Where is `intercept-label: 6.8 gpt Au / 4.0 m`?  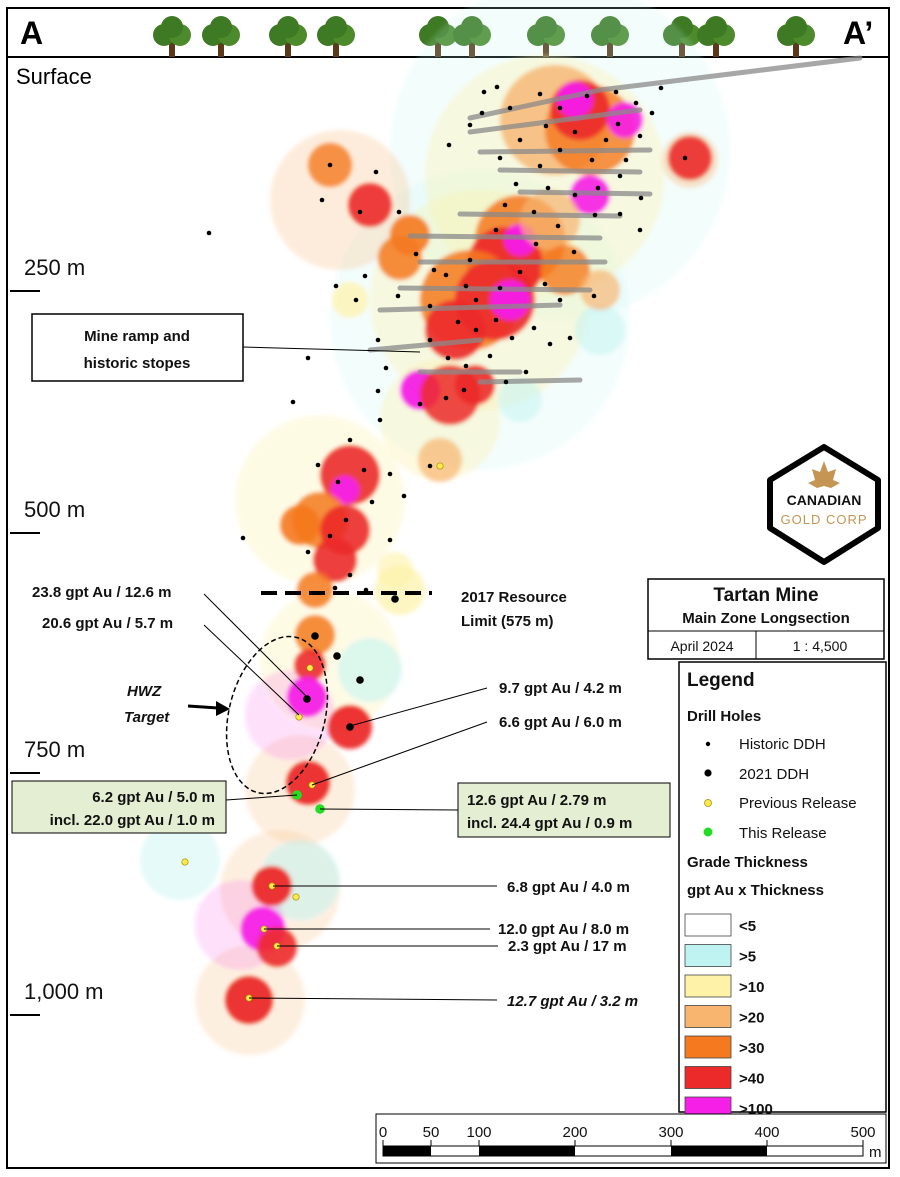
intercept-label: 6.8 gpt Au / 4.0 m is located at coordinates (568, 887).